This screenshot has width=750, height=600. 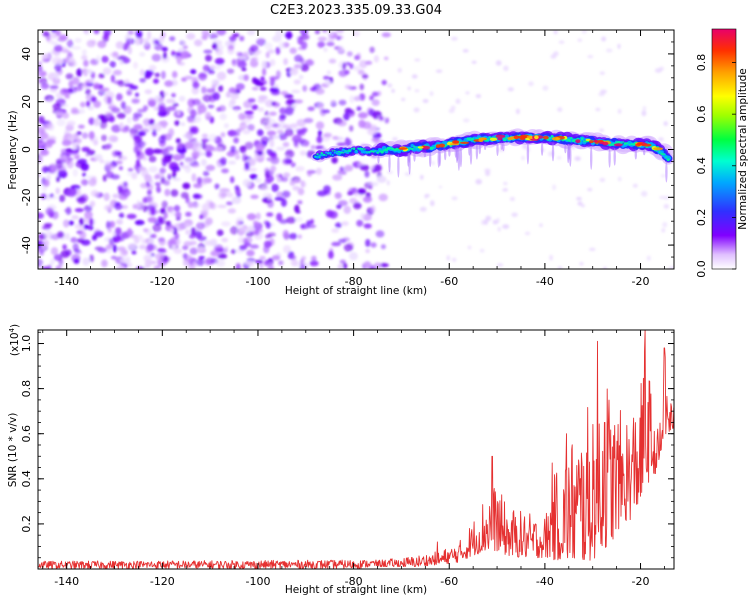 What do you see at coordinates (356, 590) in the screenshot?
I see `snr-x-axis-label: Height of straight line (km)` at bounding box center [356, 590].